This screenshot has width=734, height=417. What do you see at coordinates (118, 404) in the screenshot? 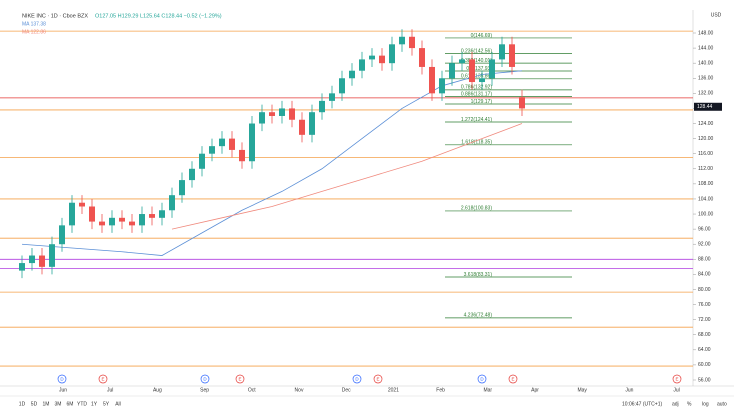
I see `range-button: All` at bounding box center [118, 404].